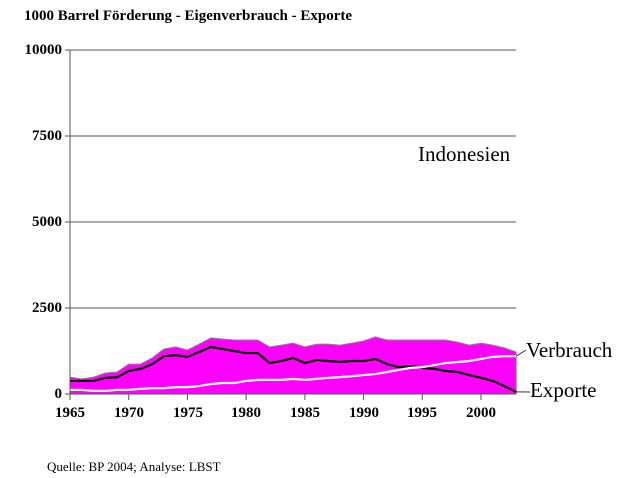 Image resolution: width=640 pixels, height=478 pixels. I want to click on country-annotation: Indonesien, so click(464, 154).